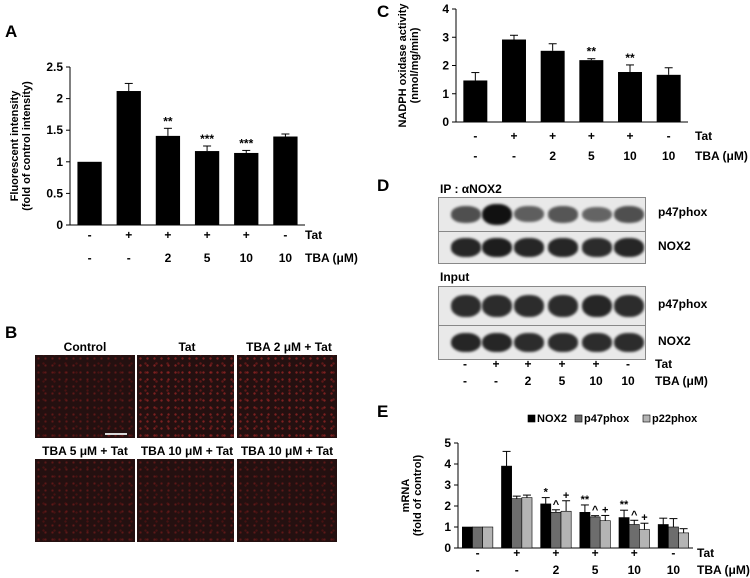 The height and width of the screenshot is (578, 750). What do you see at coordinates (552, 419) in the screenshot?
I see `legend-label-nox2: NOX2` at bounding box center [552, 419].